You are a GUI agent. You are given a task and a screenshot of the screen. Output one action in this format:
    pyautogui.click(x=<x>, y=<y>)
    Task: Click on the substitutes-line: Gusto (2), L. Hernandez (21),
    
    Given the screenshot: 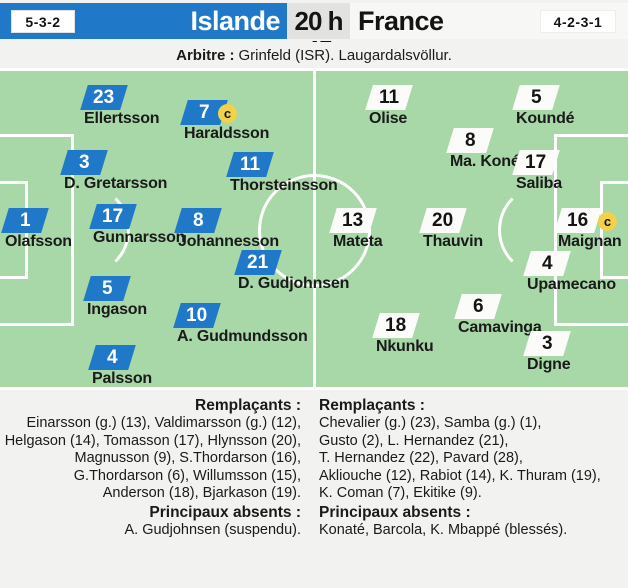 What is the action you would take?
    pyautogui.click(x=414, y=440)
    